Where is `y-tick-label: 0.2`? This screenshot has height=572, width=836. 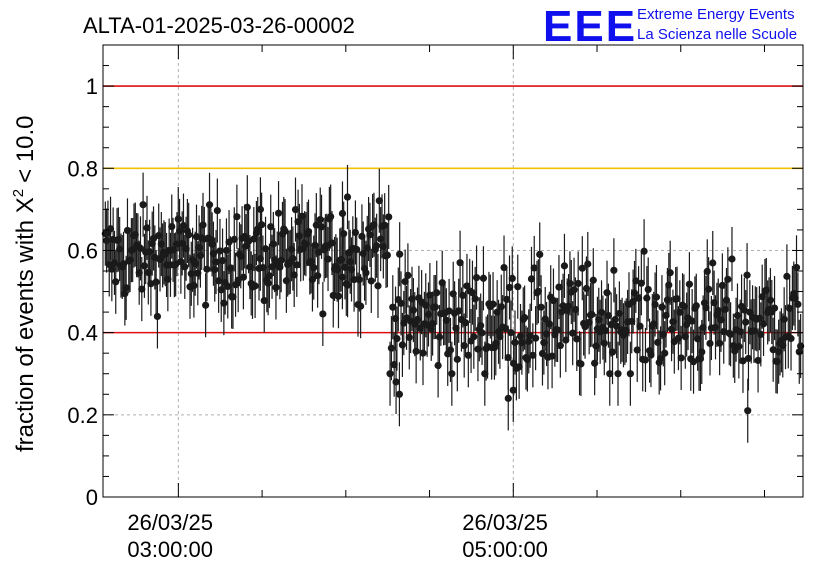
y-tick-label: 0.2 is located at coordinates (82, 415).